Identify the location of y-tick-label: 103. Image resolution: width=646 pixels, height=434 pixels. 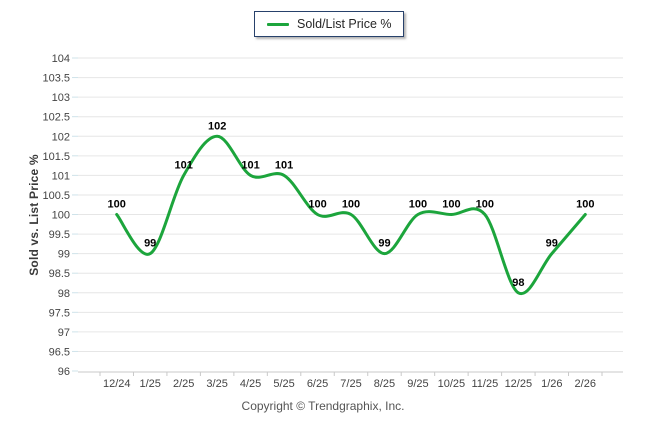
(61, 98).